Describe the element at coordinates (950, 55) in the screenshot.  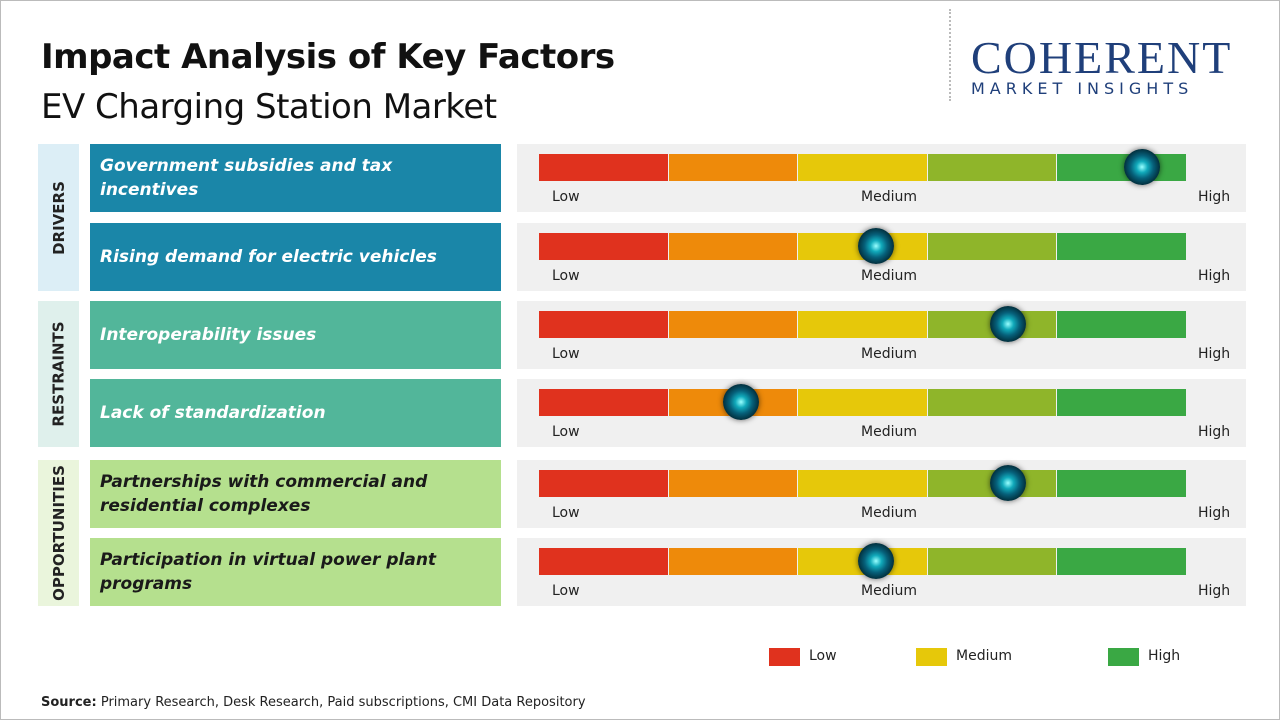
I see `divider` at that location.